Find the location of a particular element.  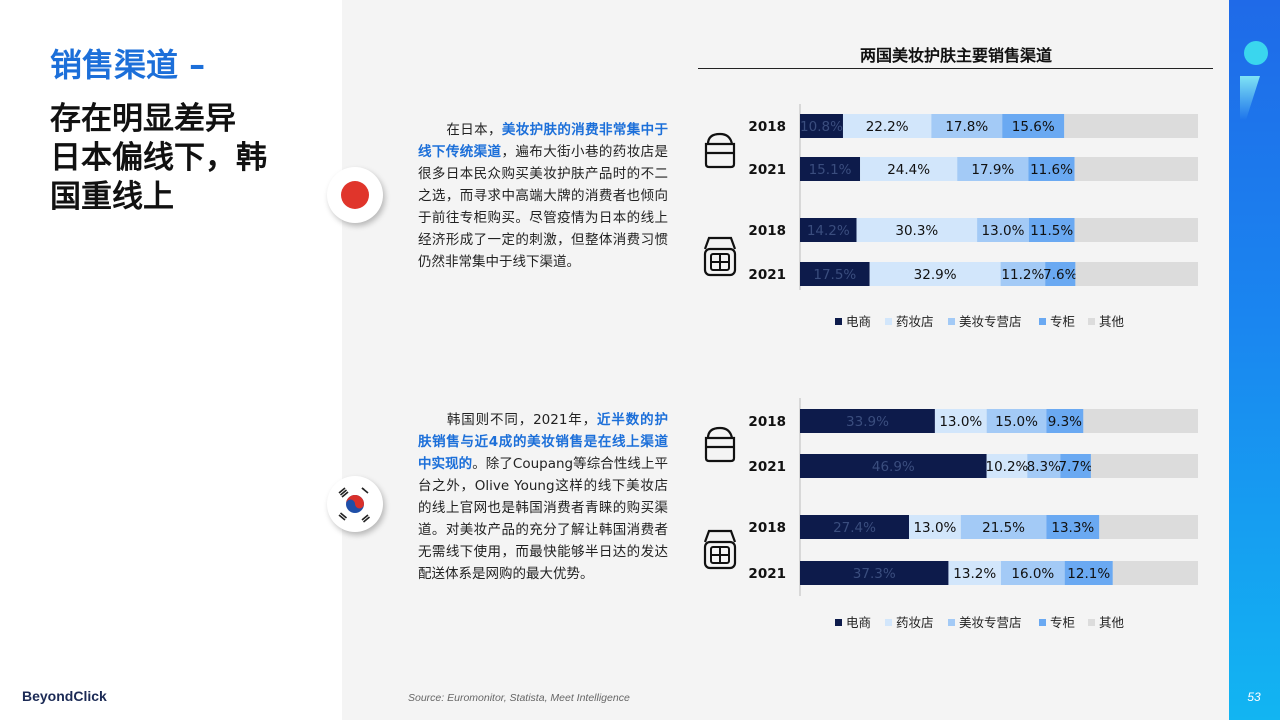

korea-flag-icon is located at coordinates (355, 504).